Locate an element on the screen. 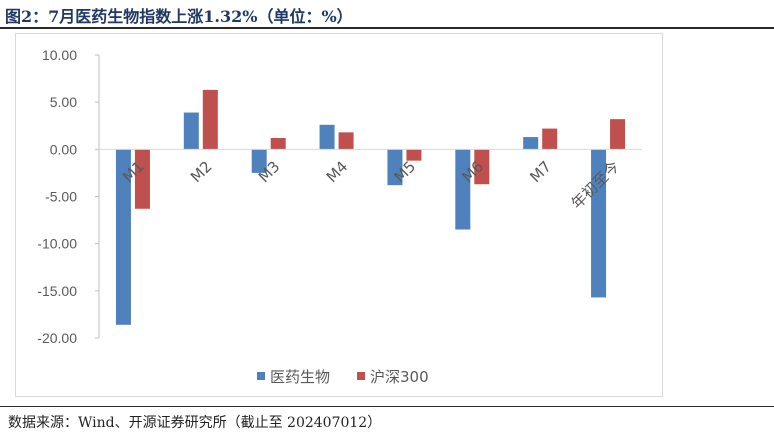 This screenshot has width=774, height=437. x-tick-label: M4 is located at coordinates (337, 171).